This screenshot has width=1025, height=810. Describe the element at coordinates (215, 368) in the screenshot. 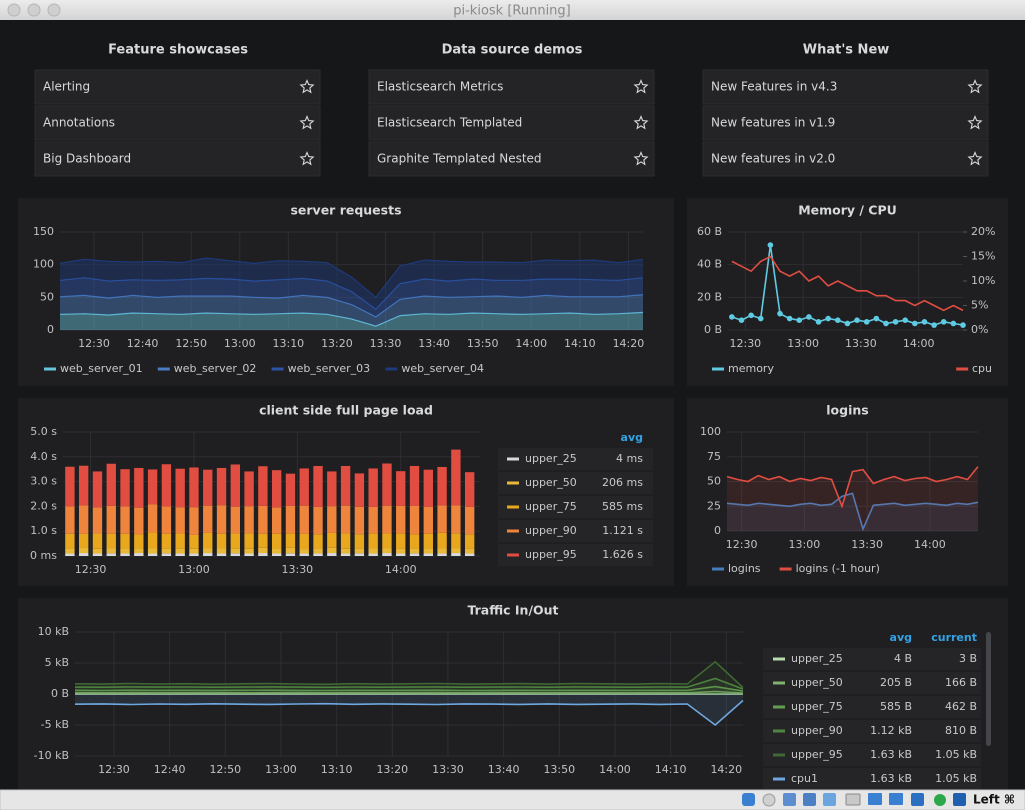

I see `legend-label: web_server_02` at that location.